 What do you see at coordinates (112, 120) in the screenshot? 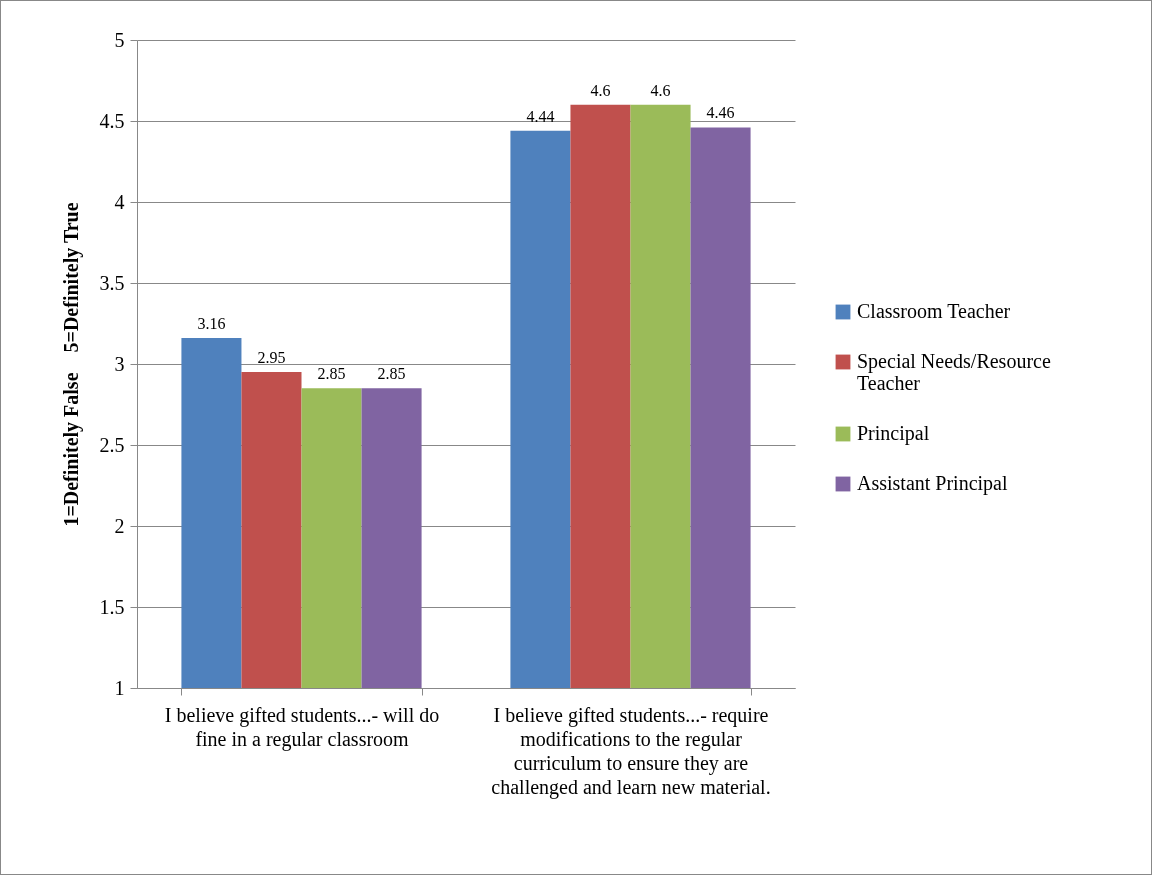
I see `y-tick-label: 4.5` at bounding box center [112, 120].